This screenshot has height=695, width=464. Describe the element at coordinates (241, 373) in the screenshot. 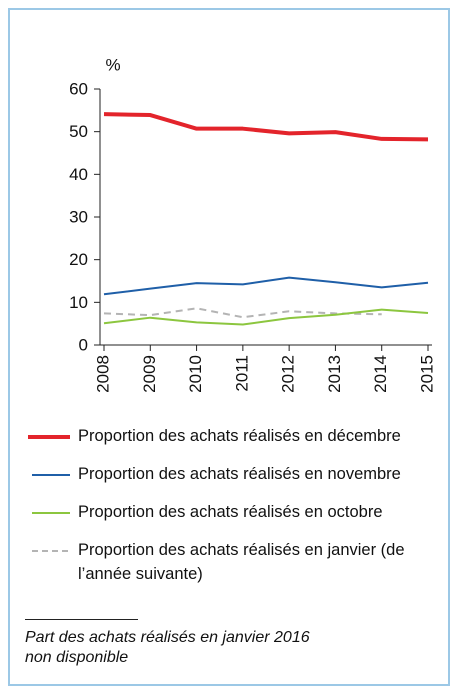

I see `x-tick-label: 2011` at that location.